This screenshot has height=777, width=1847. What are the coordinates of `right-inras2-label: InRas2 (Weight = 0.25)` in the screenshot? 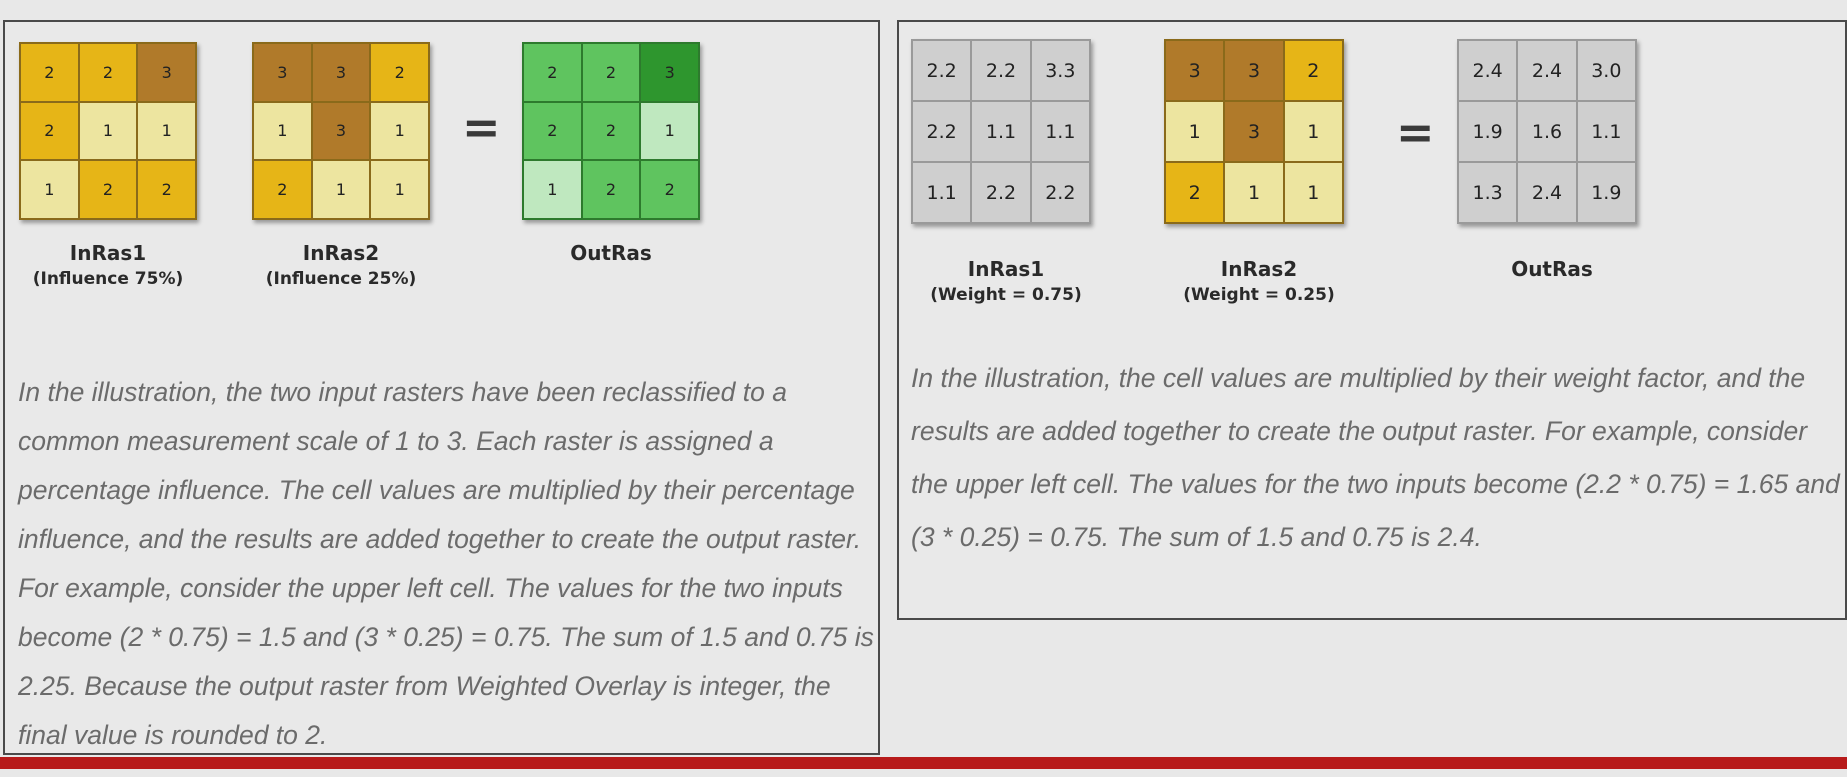 It's located at (1259, 281).